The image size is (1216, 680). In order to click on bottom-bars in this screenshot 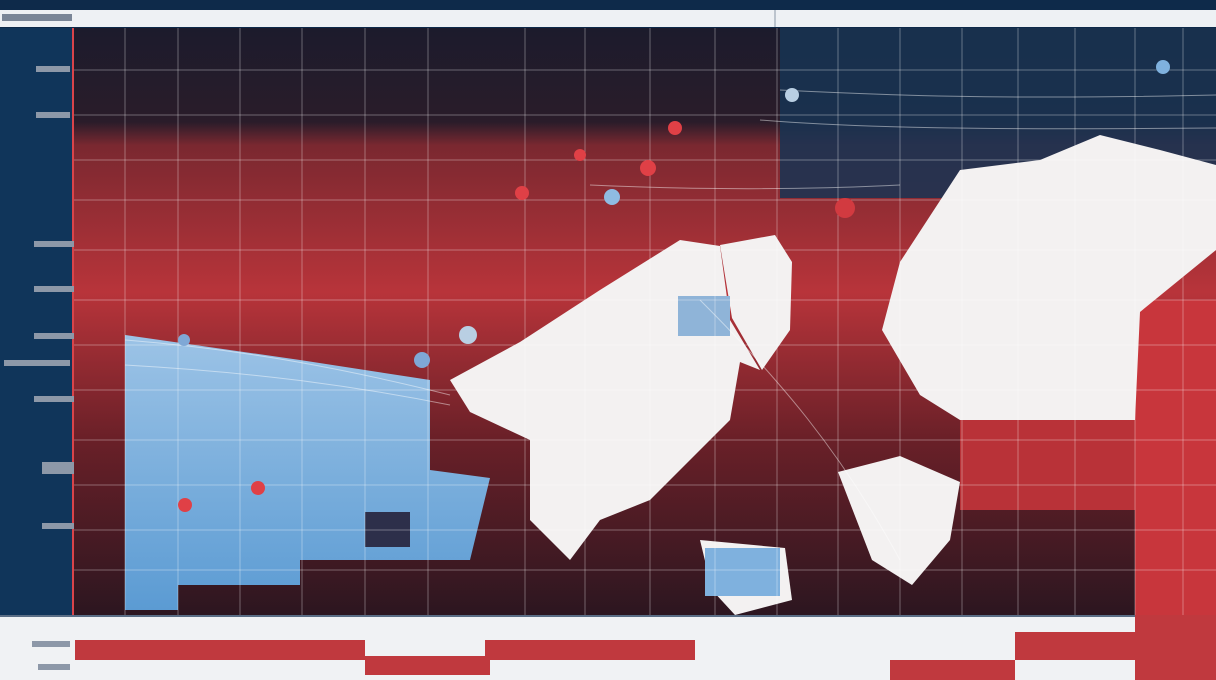, I will do `click(645, 647)`.